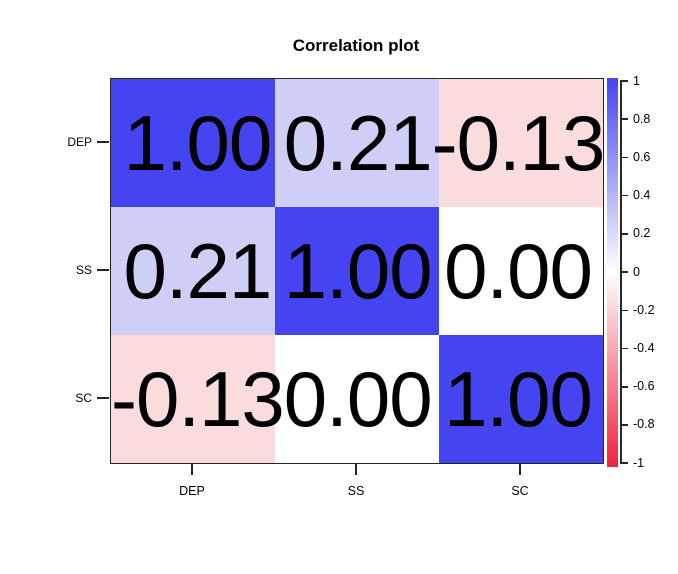  Describe the element at coordinates (192, 491) in the screenshot. I see `x-axis-label-DEP: DEP` at that location.